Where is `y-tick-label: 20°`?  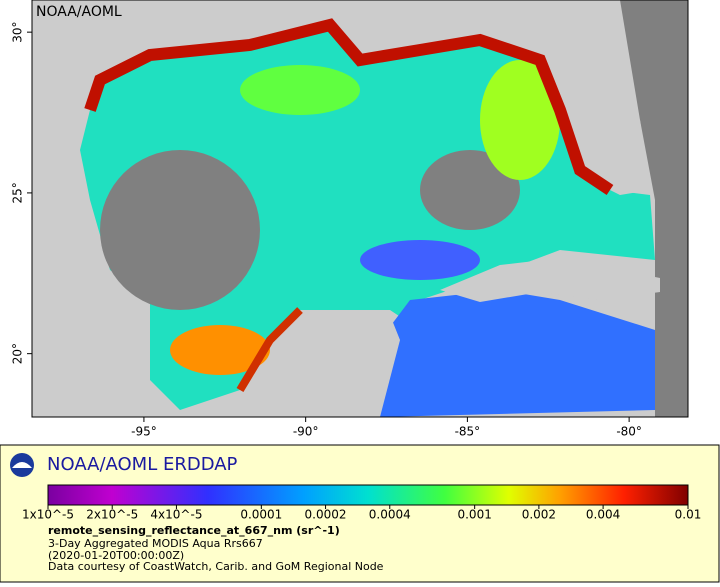 y-tick-label: 20° is located at coordinates (18, 353).